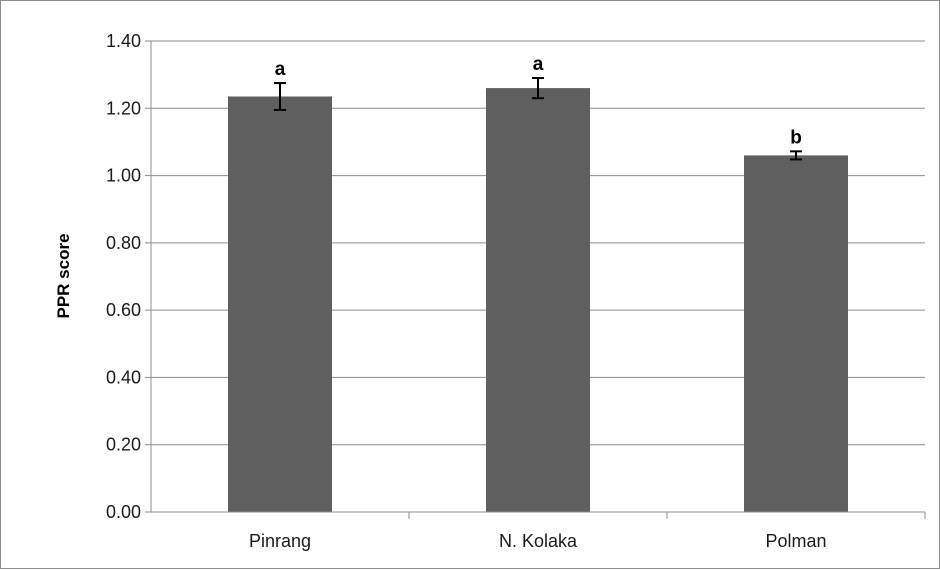  I want to click on x-category-label: Pinrang, so click(280, 541).